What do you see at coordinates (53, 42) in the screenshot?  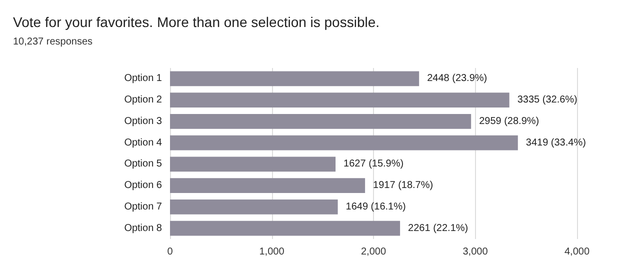 I see `text: 10,237 responses` at bounding box center [53, 42].